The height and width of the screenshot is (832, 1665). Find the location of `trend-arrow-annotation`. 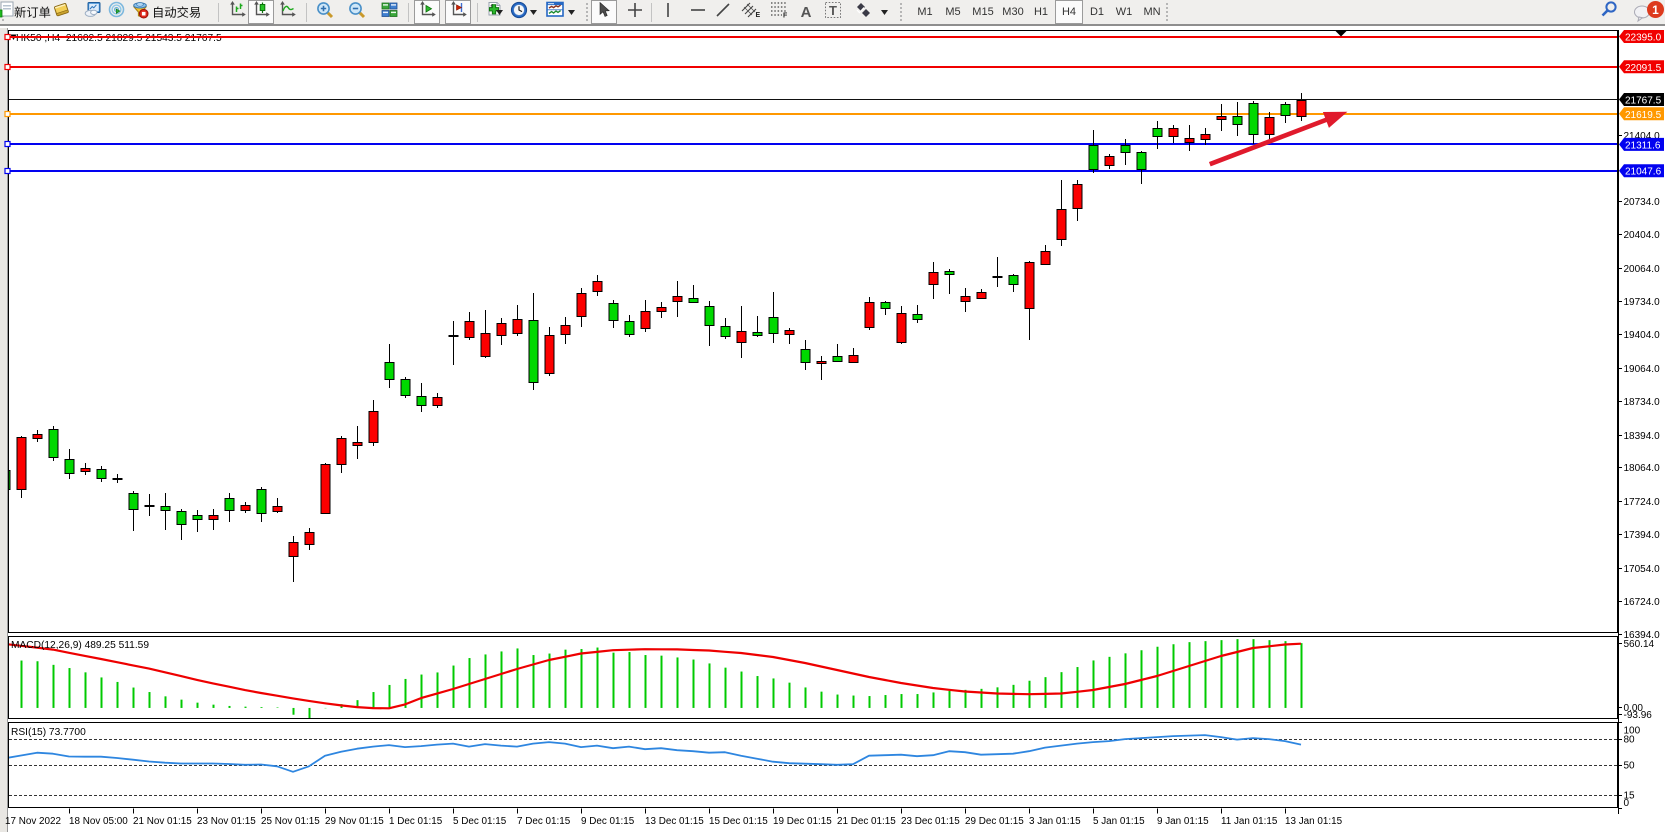

trend-arrow-annotation is located at coordinates (1278, 139).